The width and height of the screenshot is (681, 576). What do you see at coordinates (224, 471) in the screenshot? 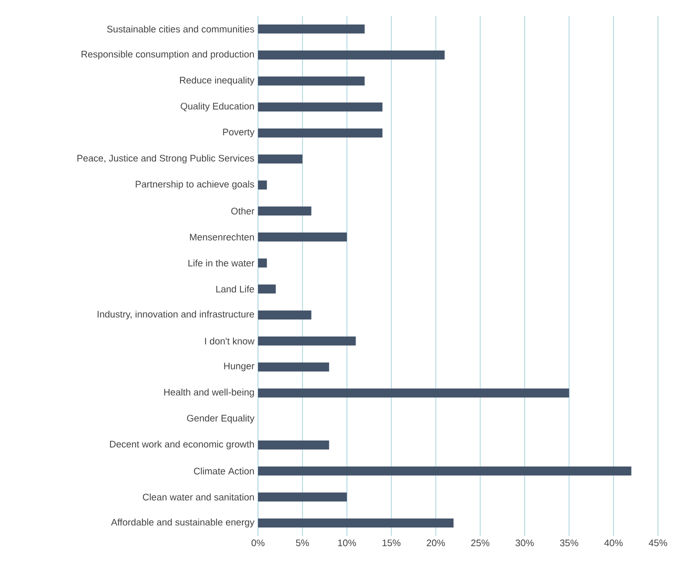
I see `y-tick-label: Climate Action` at bounding box center [224, 471].